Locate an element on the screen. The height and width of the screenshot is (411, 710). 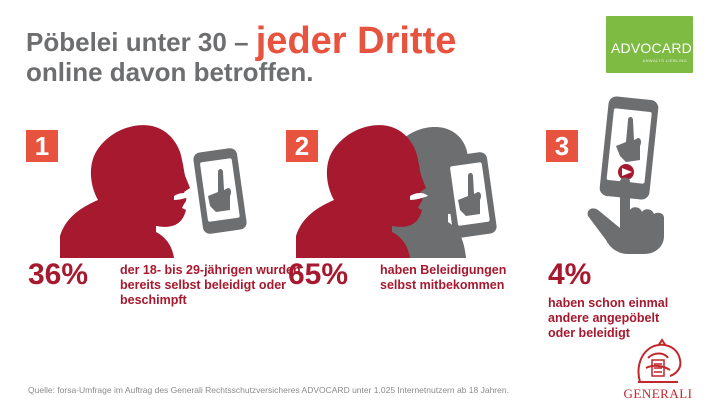
headline-line-1: Pöbelei unter 30 – jeder Dritte is located at coordinates (241, 40).